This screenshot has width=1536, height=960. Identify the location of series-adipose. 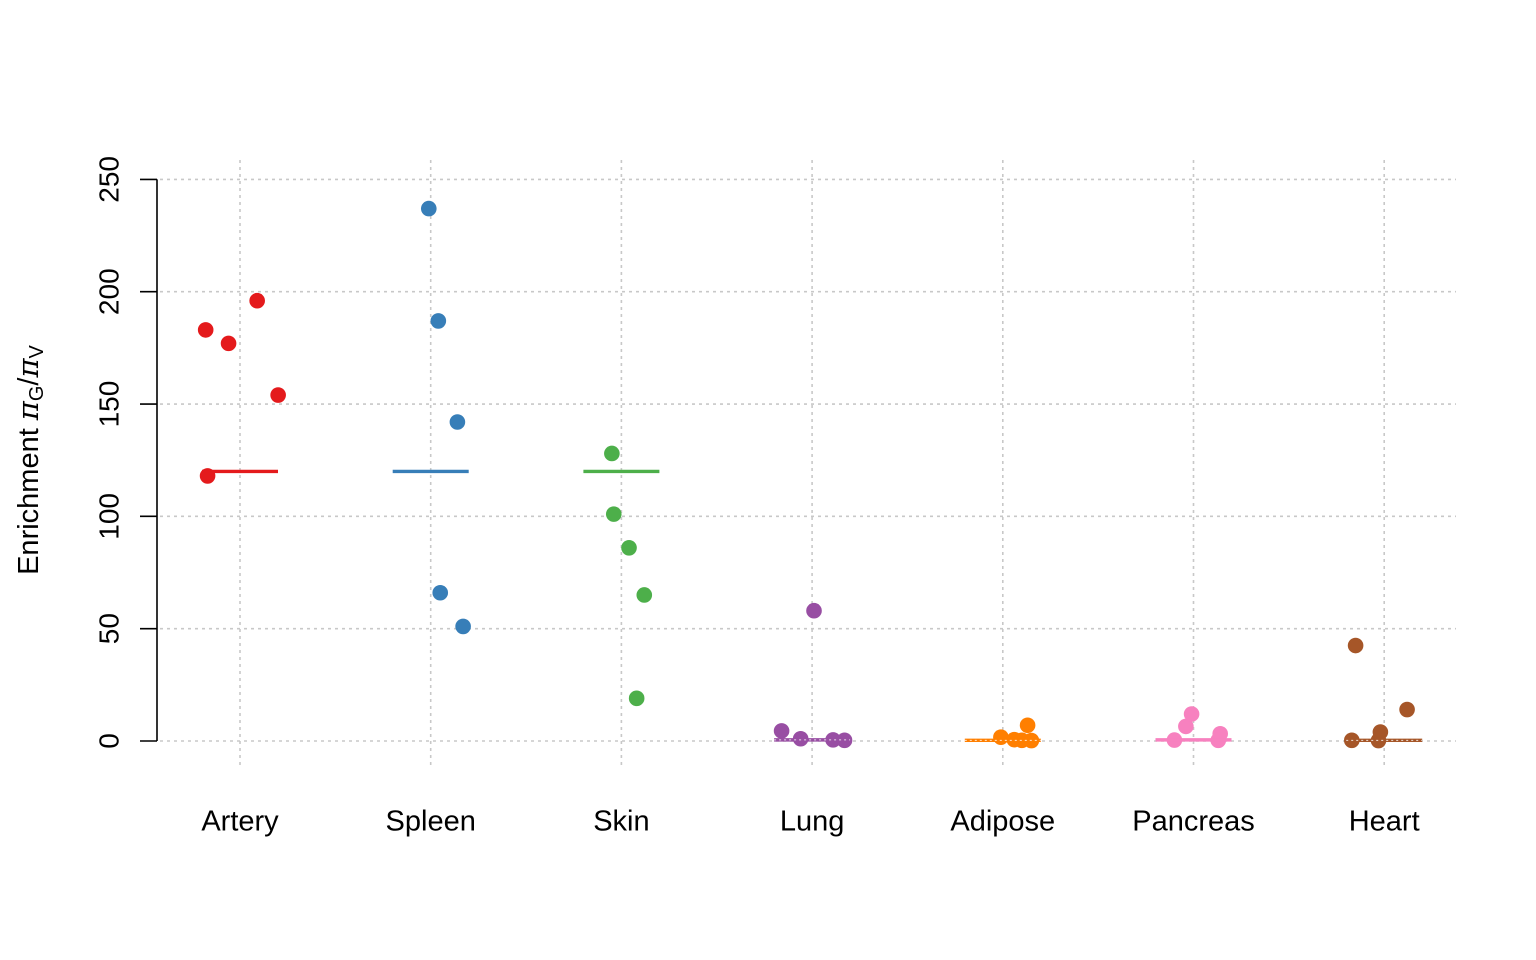
(1002, 733).